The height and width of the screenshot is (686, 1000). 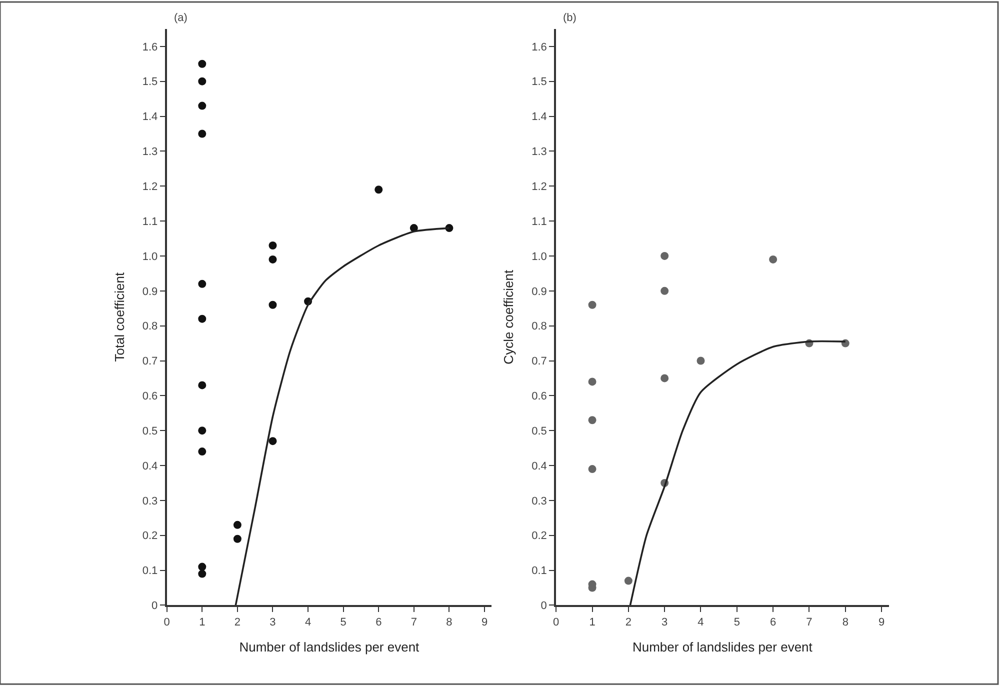 I want to click on text: (a), so click(x=181, y=18).